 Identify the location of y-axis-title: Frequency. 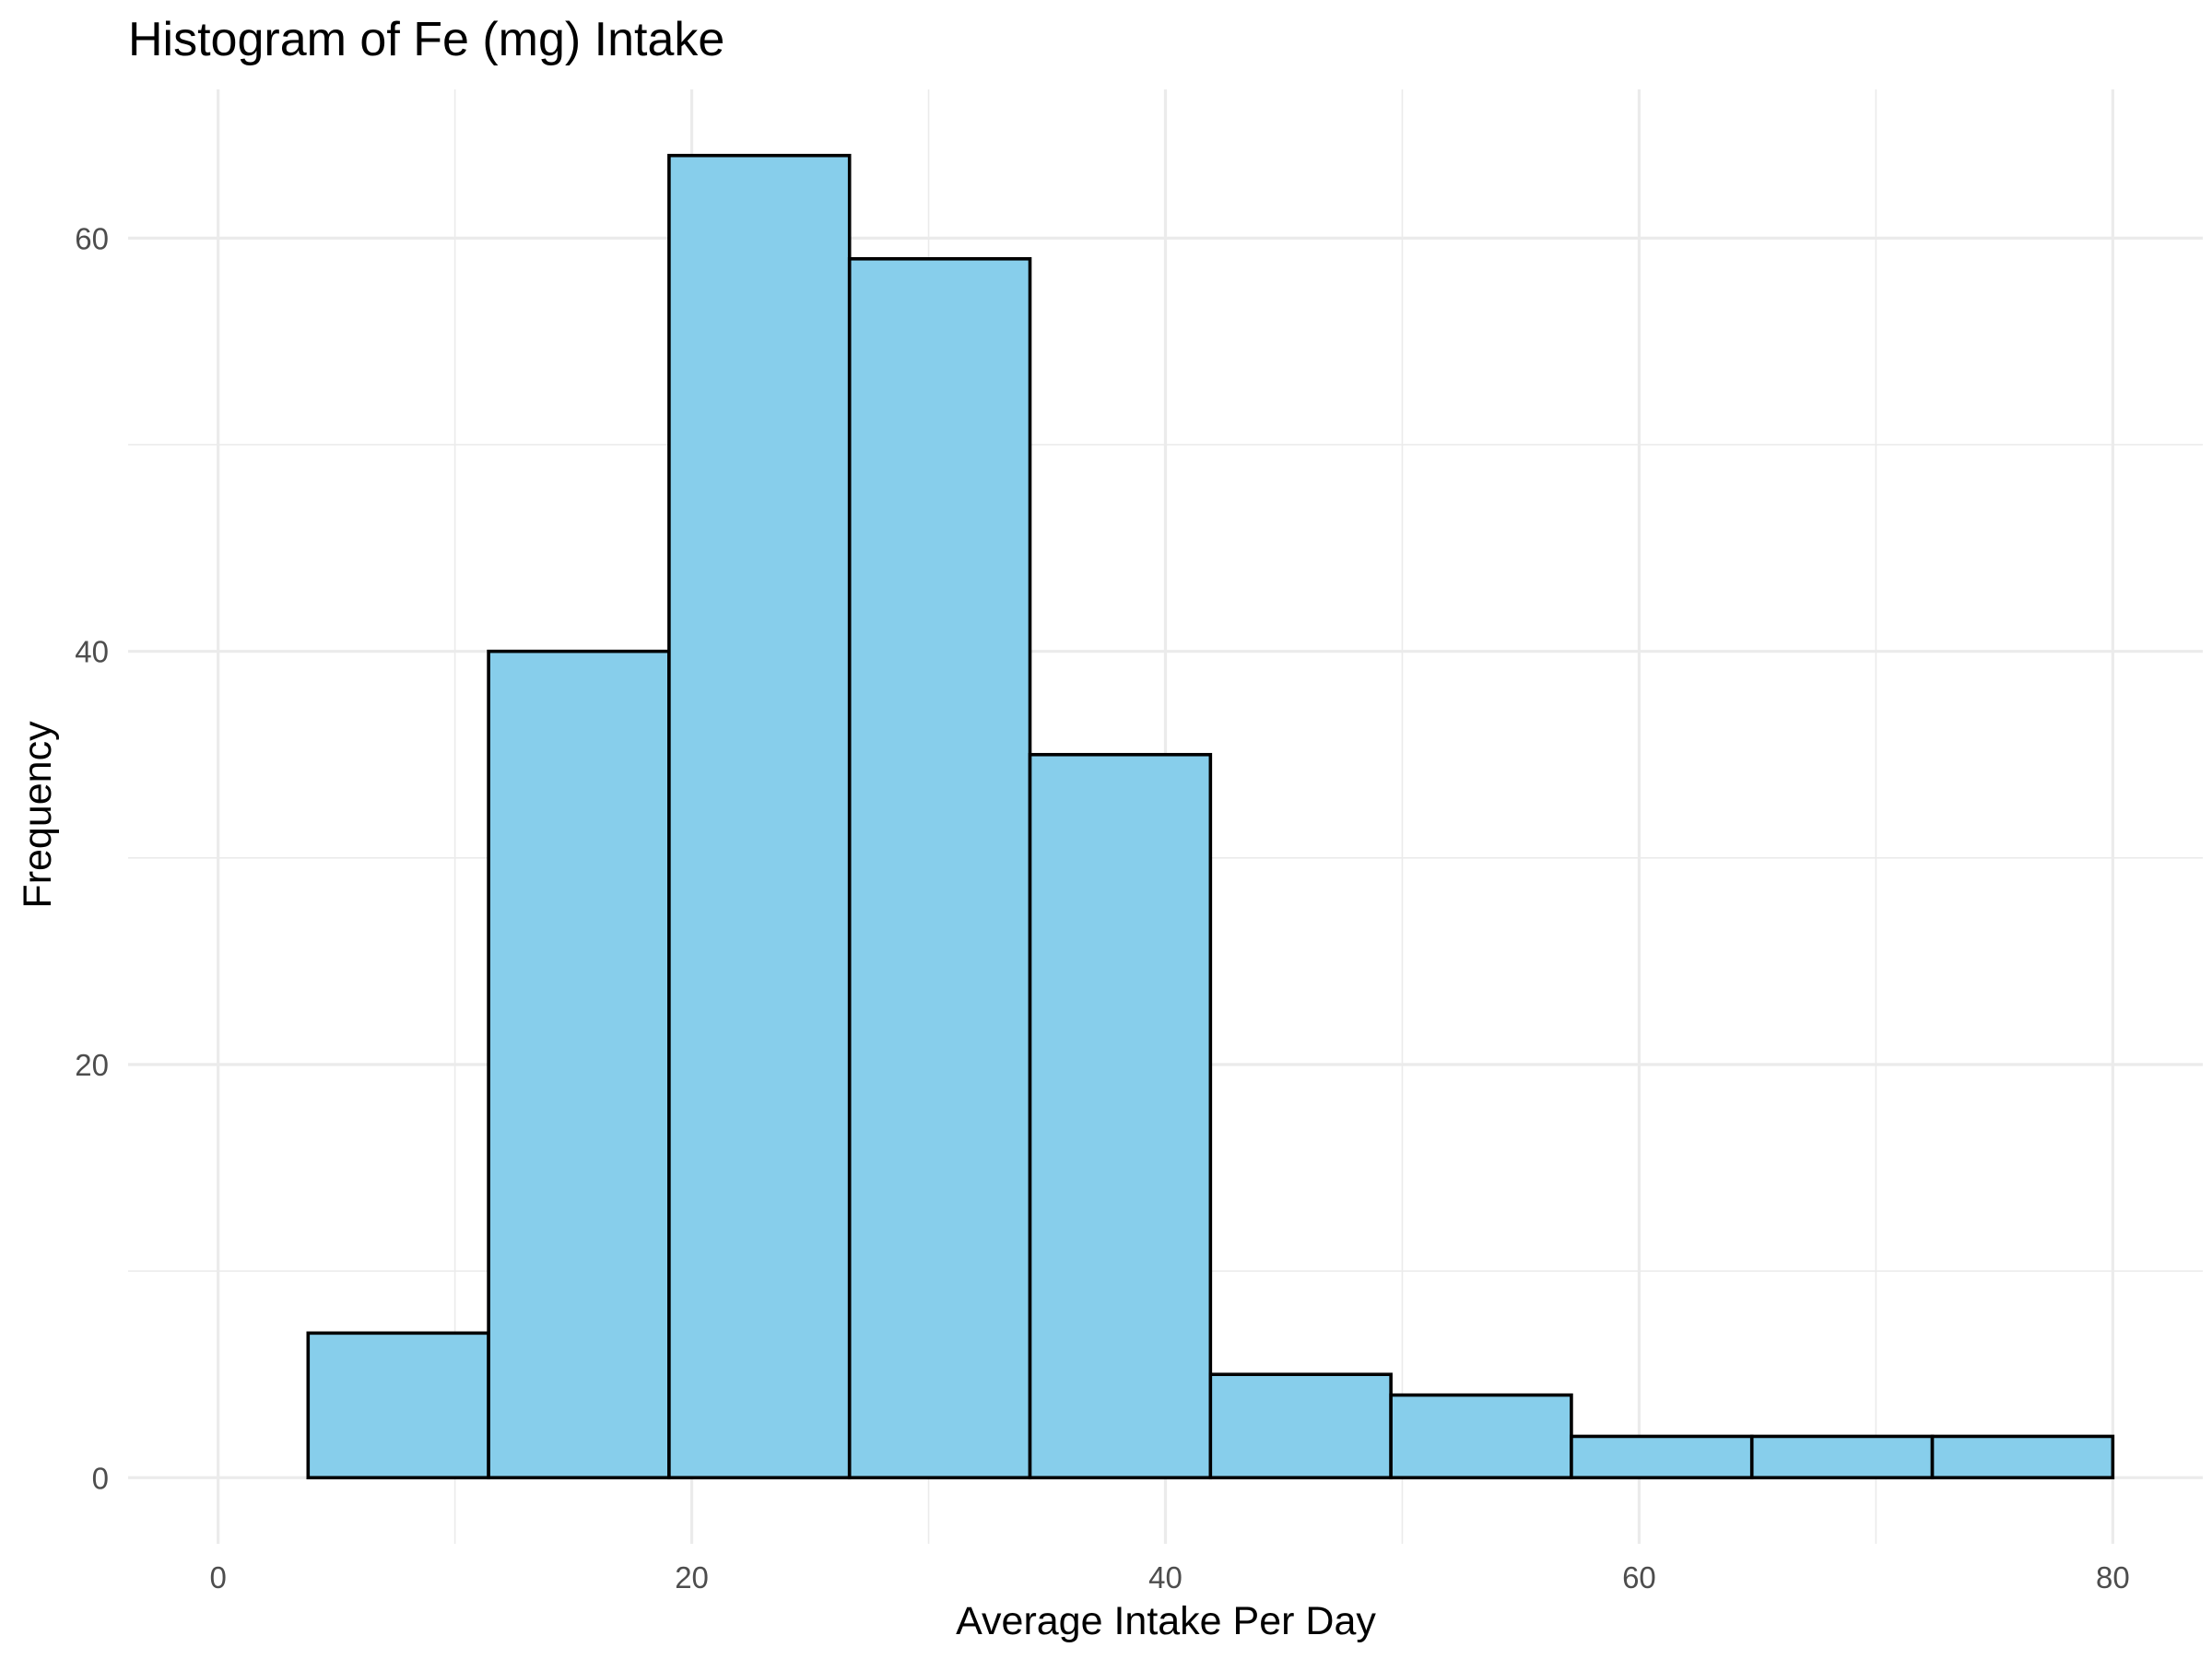
(38, 815).